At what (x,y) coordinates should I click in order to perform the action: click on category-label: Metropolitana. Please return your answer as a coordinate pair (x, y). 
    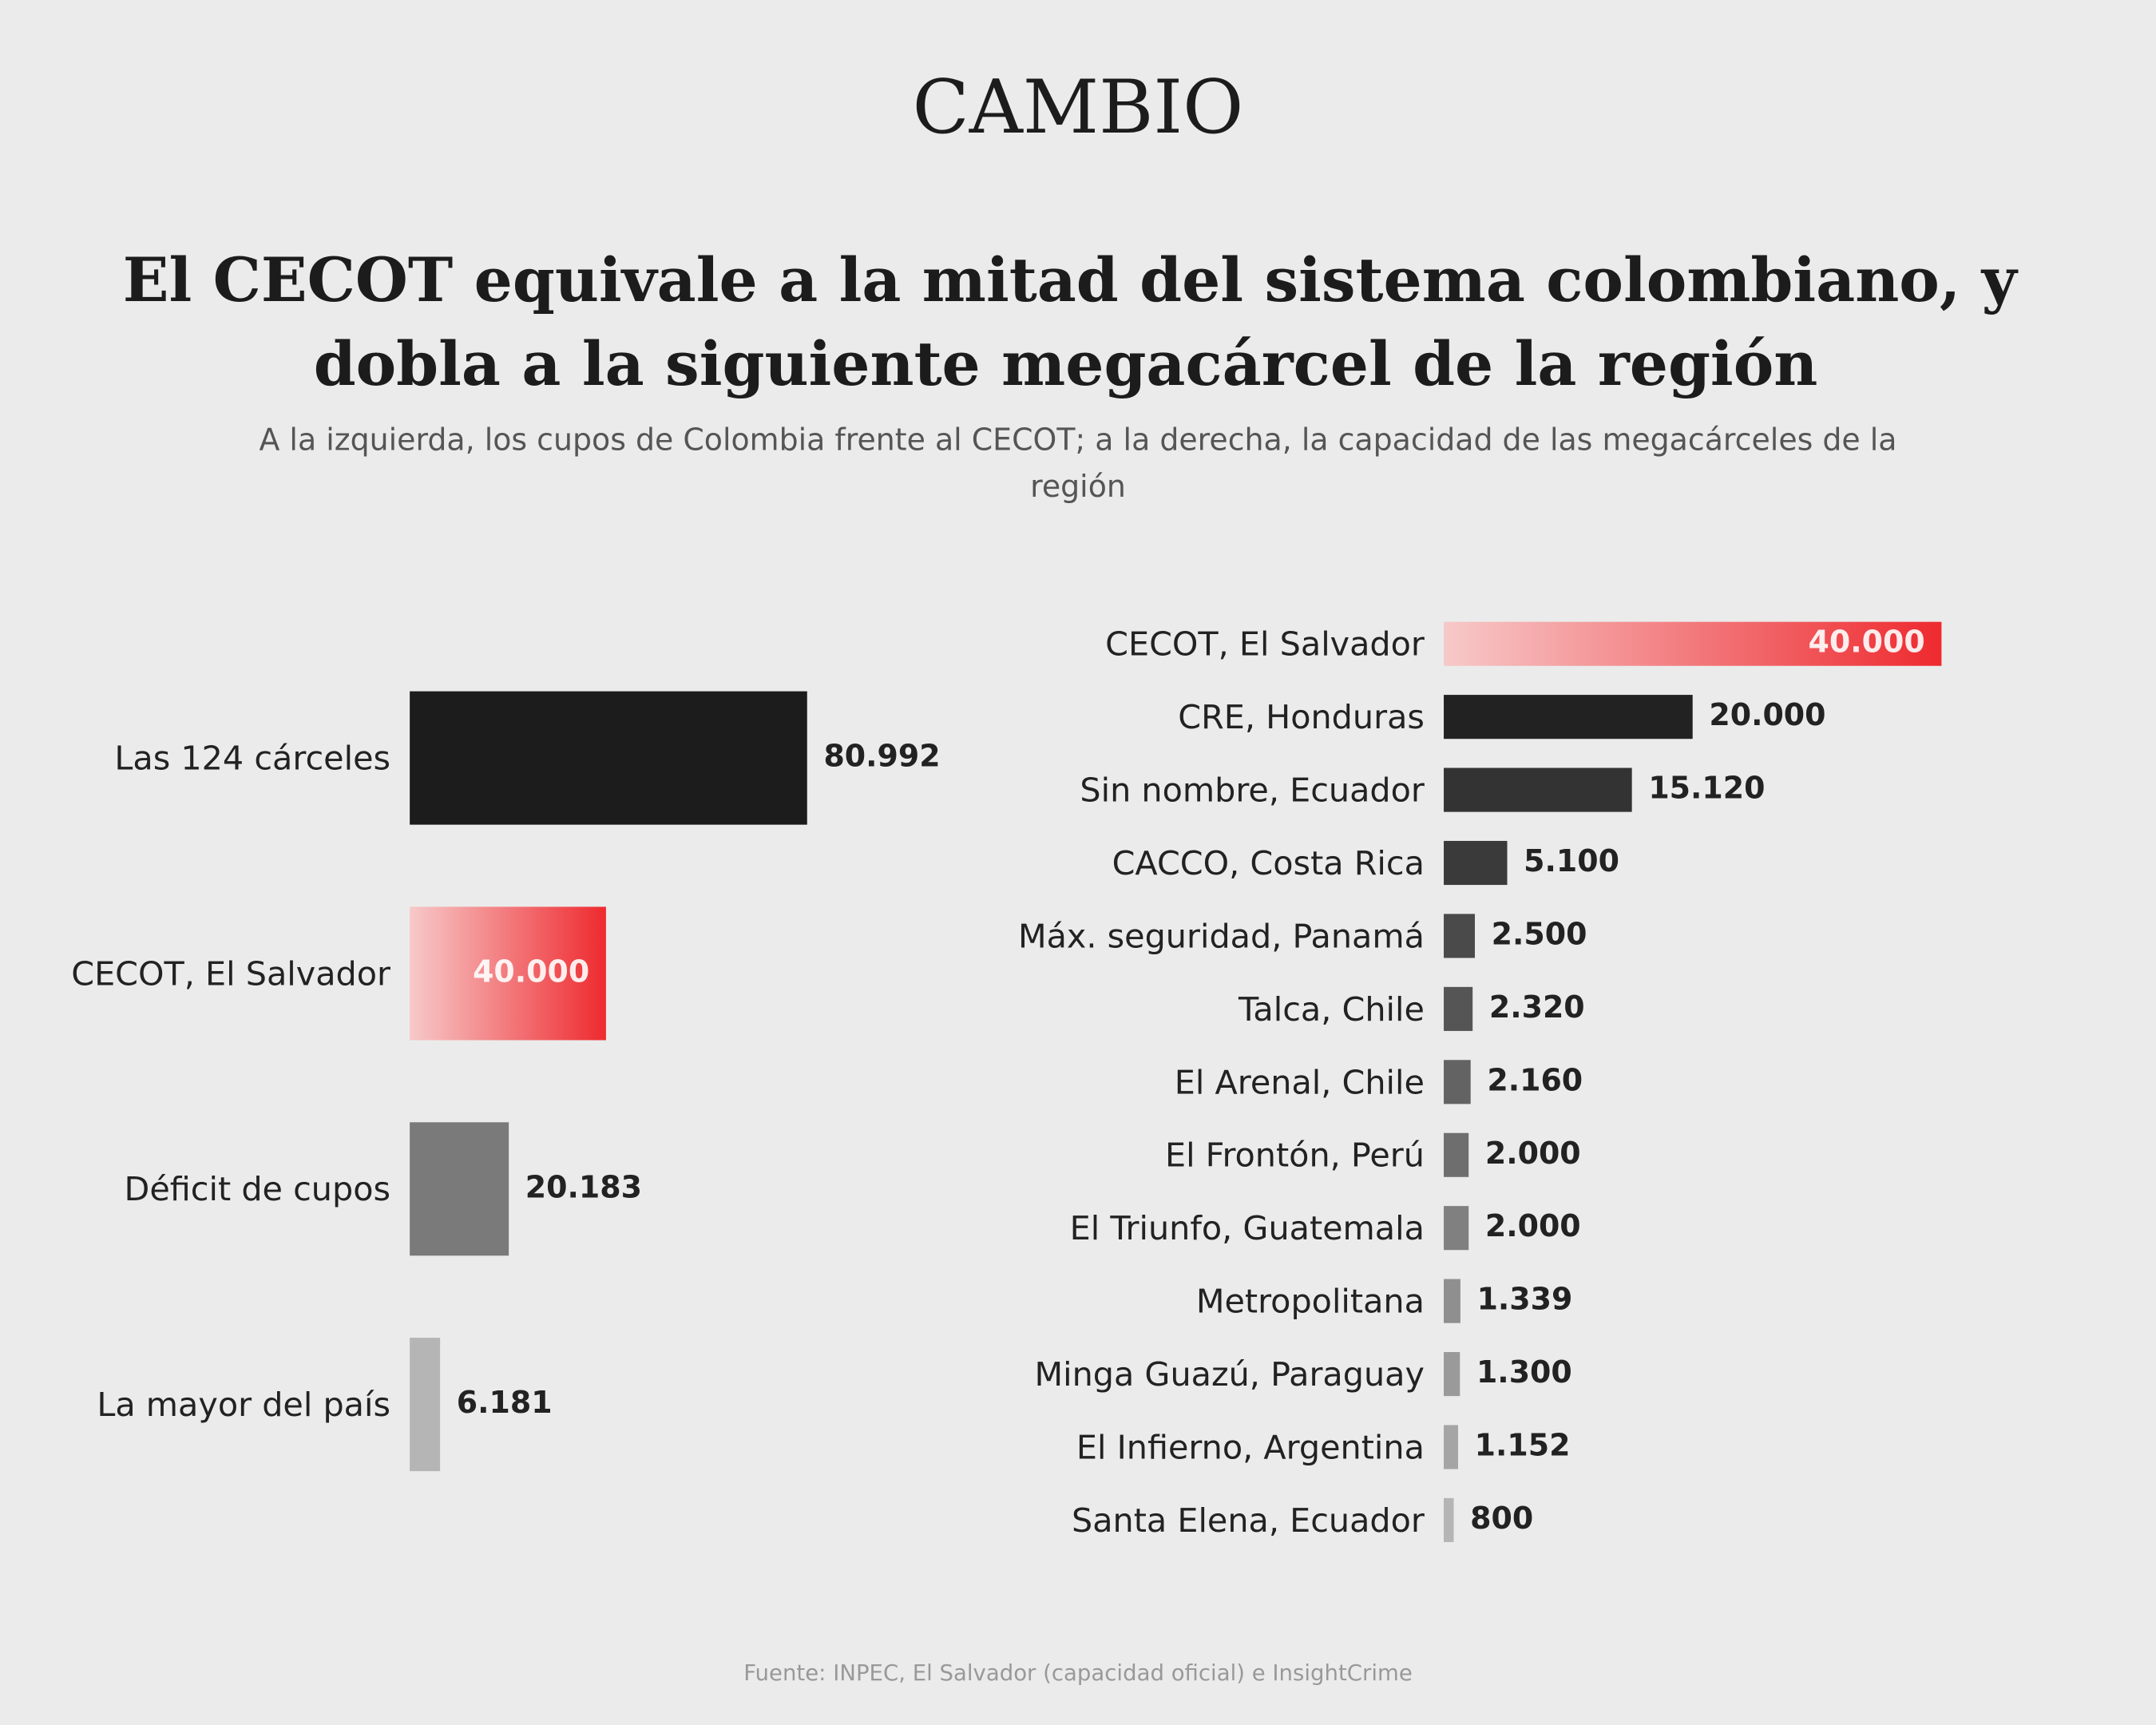
    Looking at the image, I should click on (1310, 1302).